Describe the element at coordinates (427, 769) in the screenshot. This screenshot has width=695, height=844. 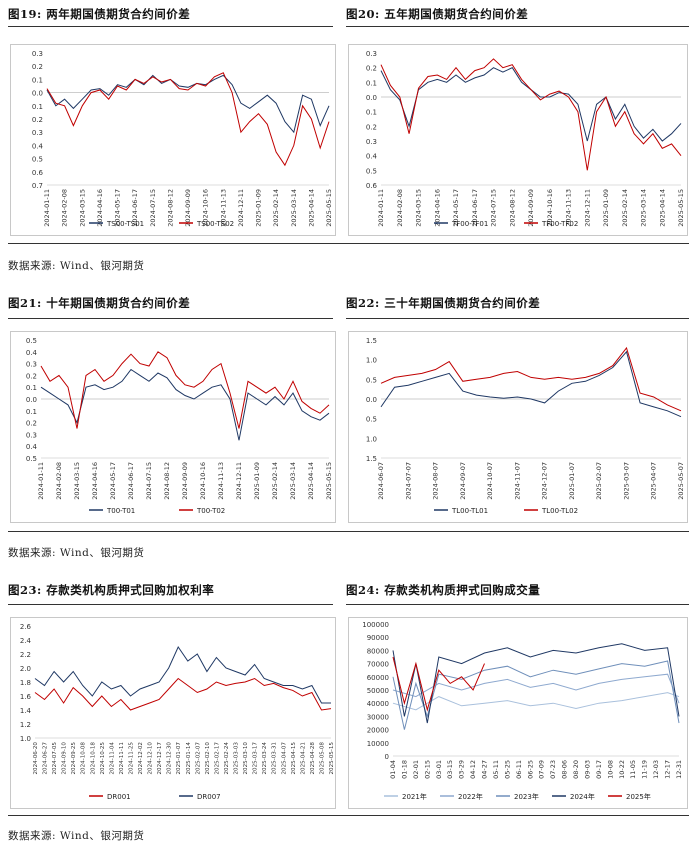
I see `x-tick-label: 02-15` at that location.